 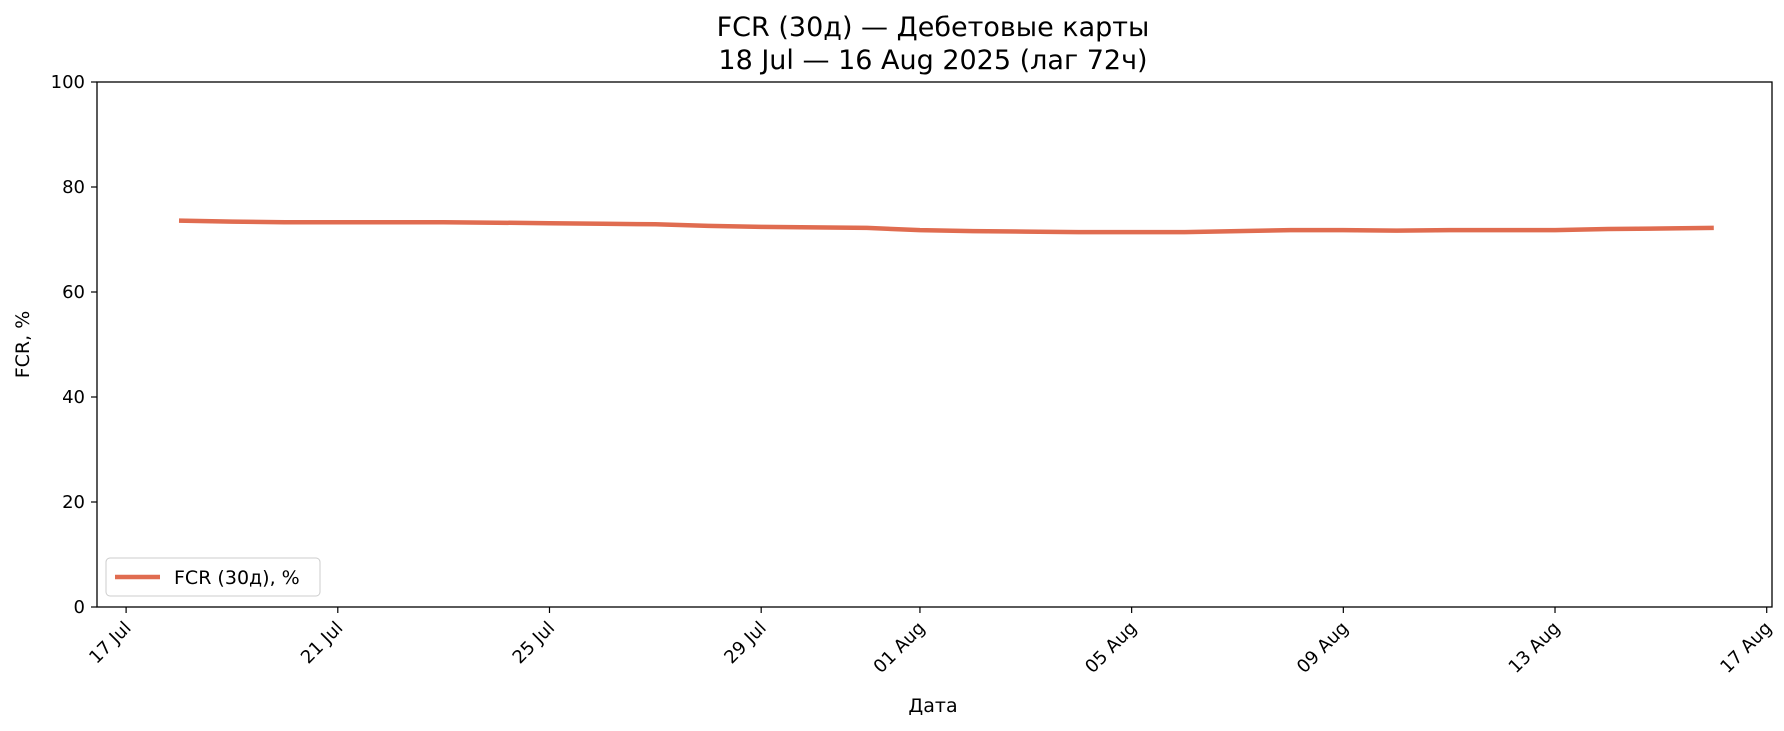 I want to click on x-axis-label: Дата, so click(x=932, y=706).